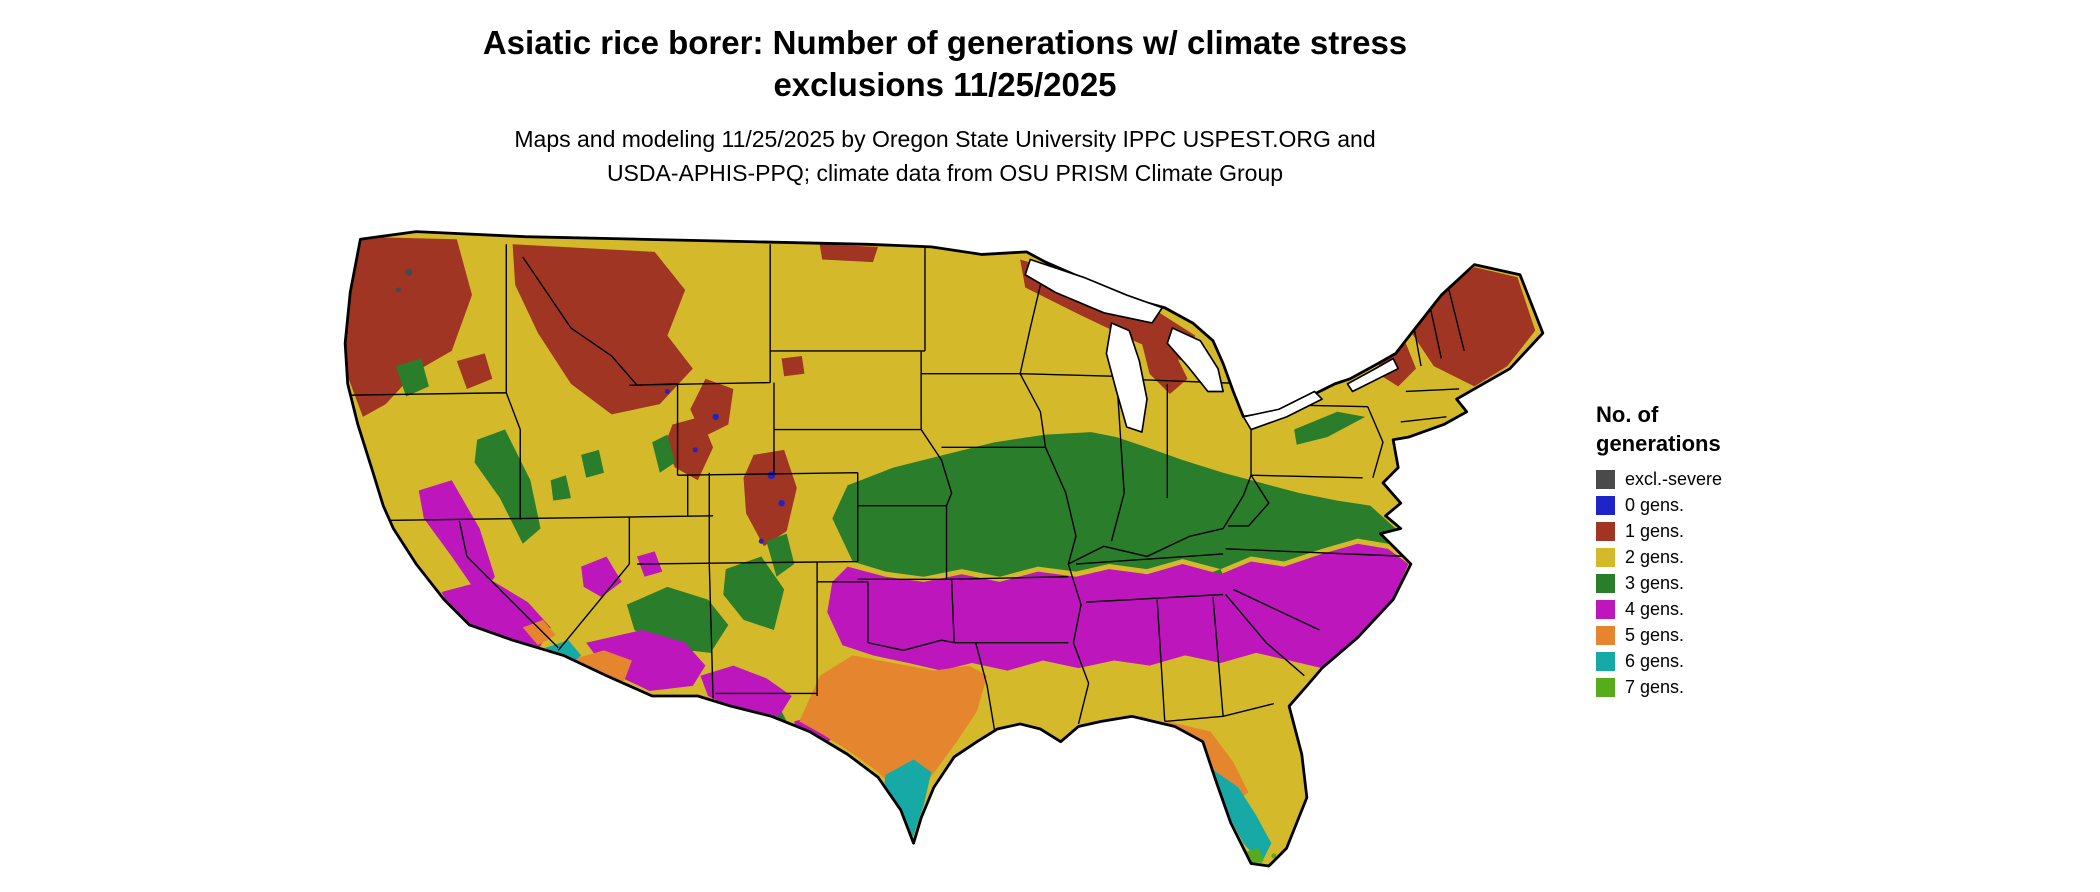  I want to click on title-line-2: exclusions 11/25/2025, so click(945, 84).